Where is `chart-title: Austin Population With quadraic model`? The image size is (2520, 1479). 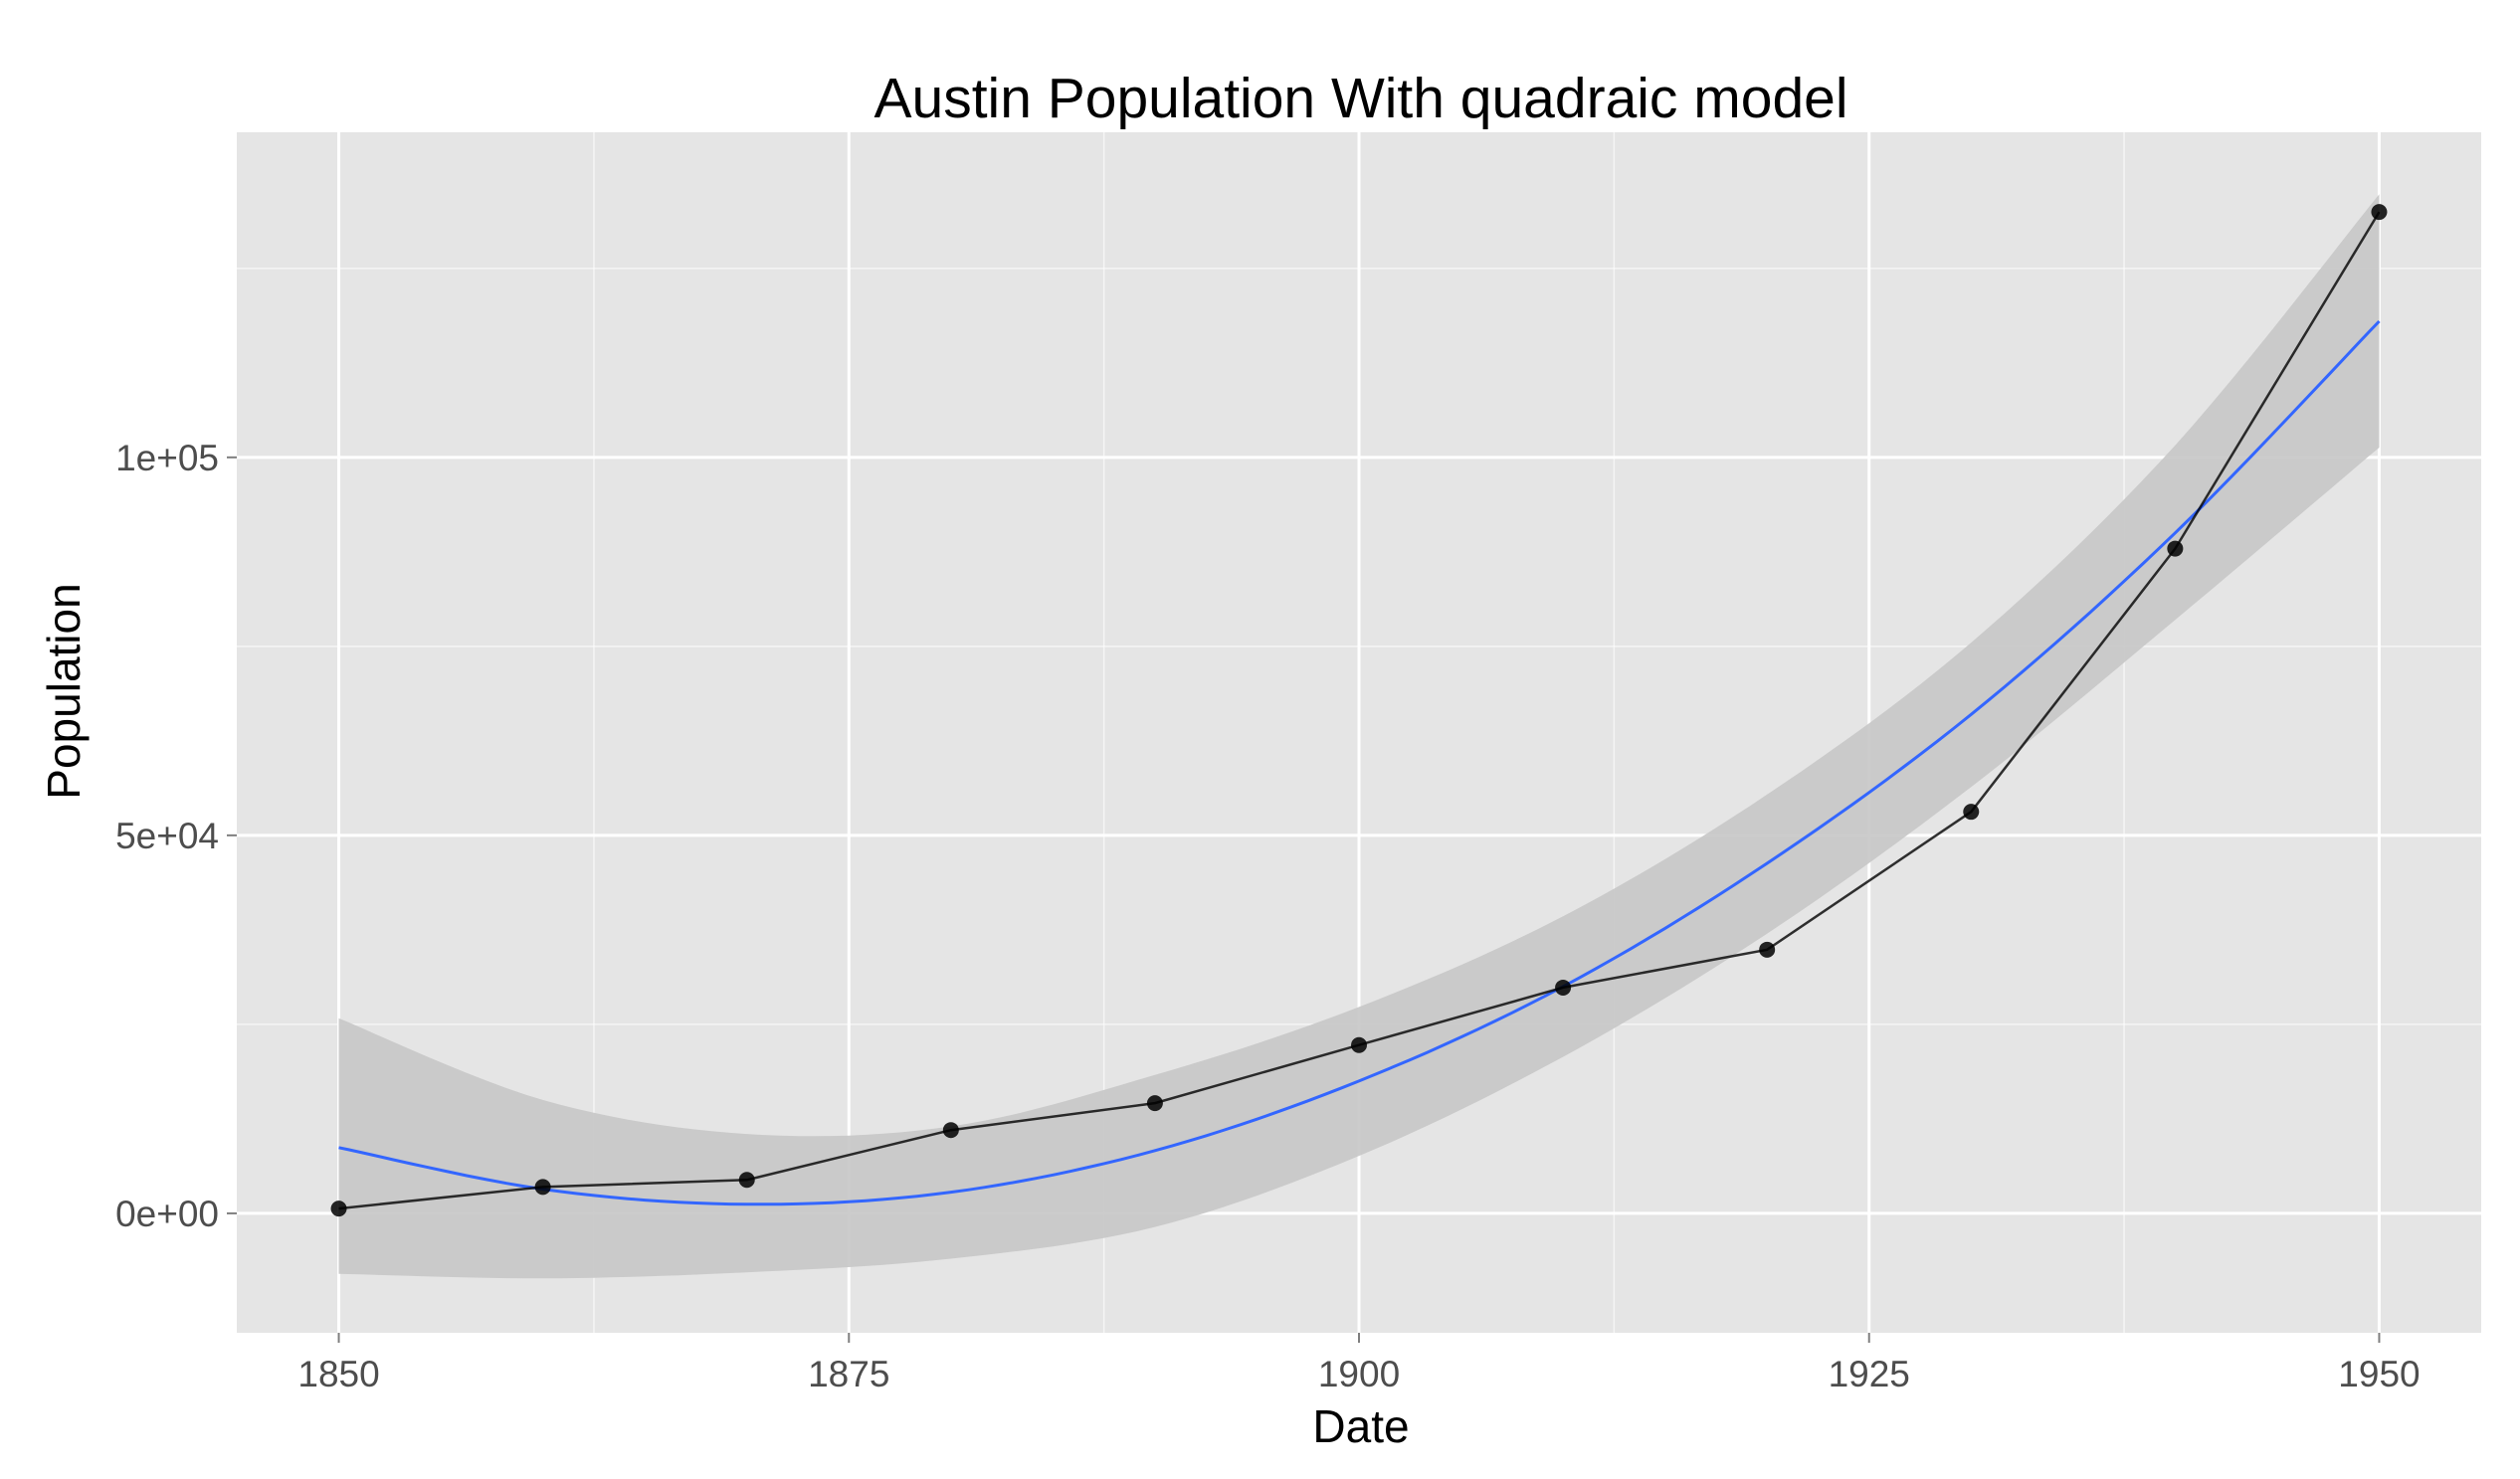
chart-title: Austin Population With quadraic model is located at coordinates (1360, 99).